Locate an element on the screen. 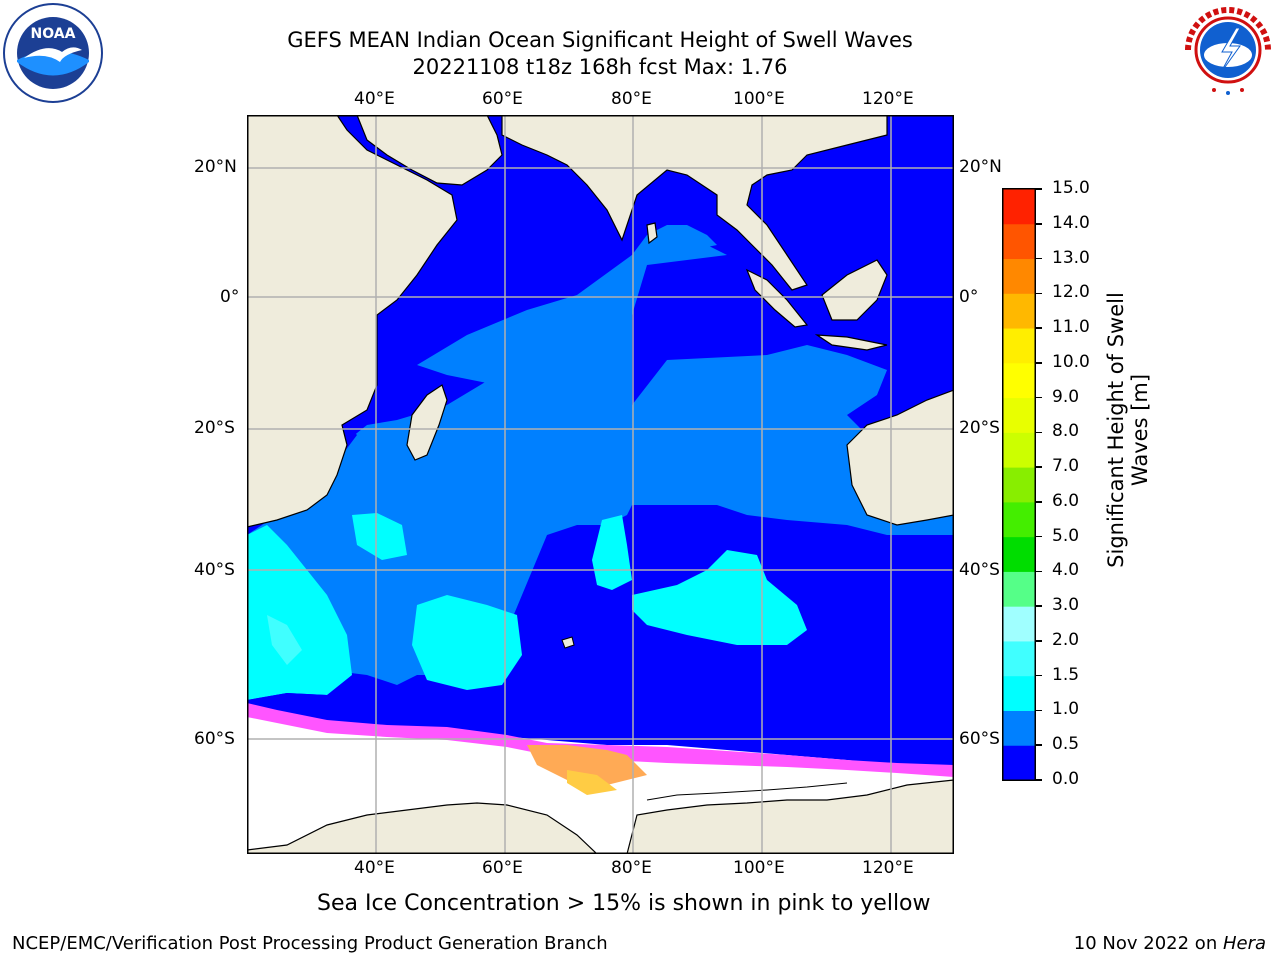 The height and width of the screenshot is (960, 1280). lat-label-right-20n: 20°N is located at coordinates (980, 167).